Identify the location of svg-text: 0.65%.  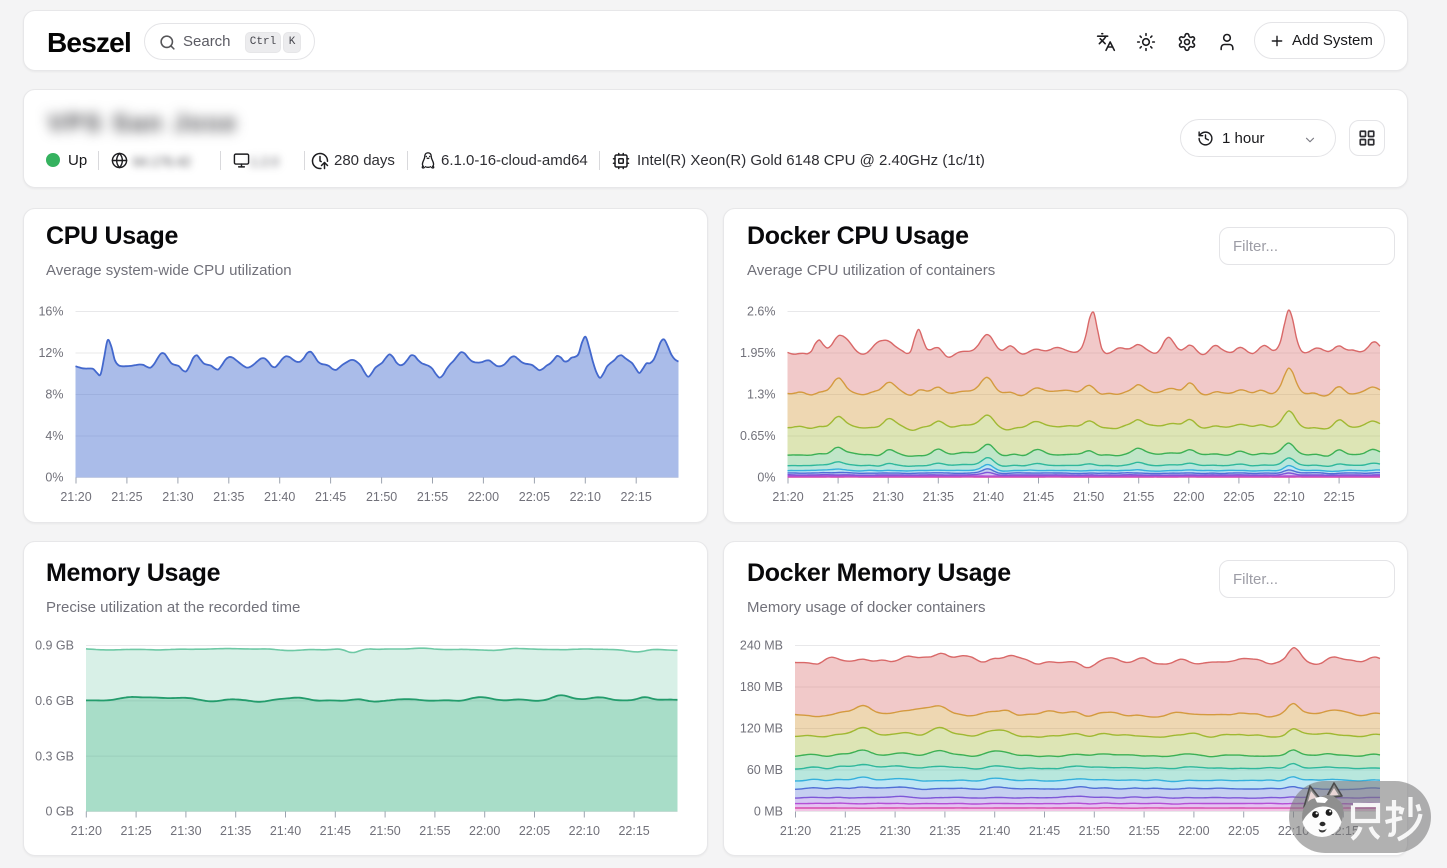
(757, 436).